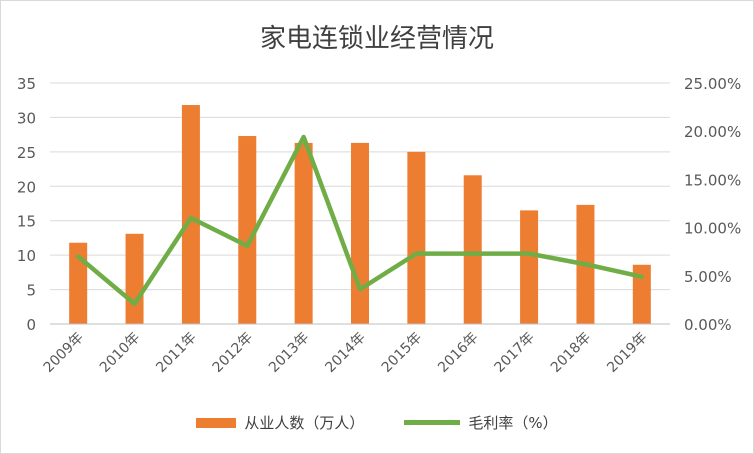 The image size is (754, 454). What do you see at coordinates (515, 353) in the screenshot?
I see `x-tick-label: 2017年` at bounding box center [515, 353].